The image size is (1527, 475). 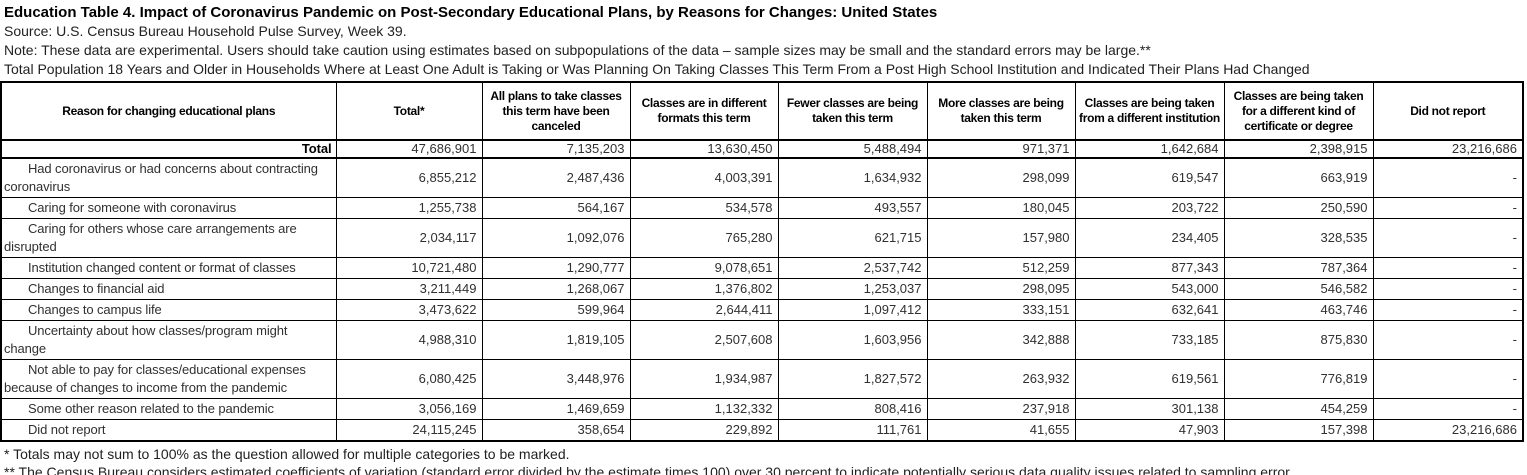 I want to click on cell-value: 1,268,067, so click(x=556, y=289).